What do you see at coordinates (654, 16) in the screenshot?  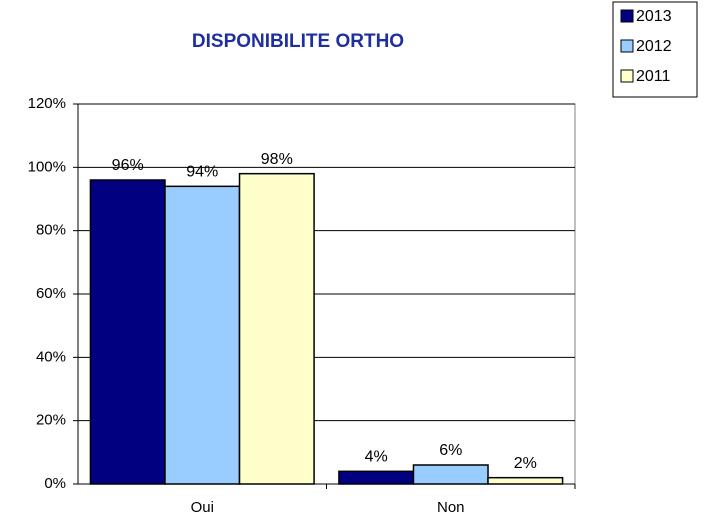 I see `legend-label: 2013` at bounding box center [654, 16].